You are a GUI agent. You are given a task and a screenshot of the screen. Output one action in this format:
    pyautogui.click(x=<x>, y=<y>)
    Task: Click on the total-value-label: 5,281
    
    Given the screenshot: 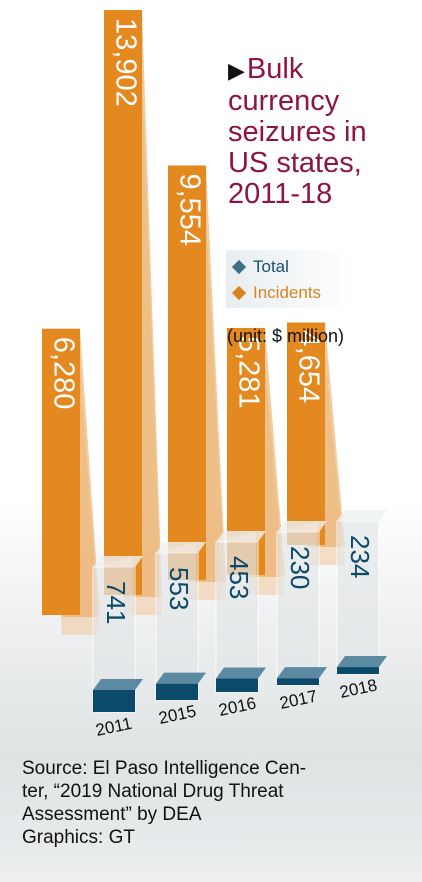 What is the action you would take?
    pyautogui.click(x=248, y=372)
    